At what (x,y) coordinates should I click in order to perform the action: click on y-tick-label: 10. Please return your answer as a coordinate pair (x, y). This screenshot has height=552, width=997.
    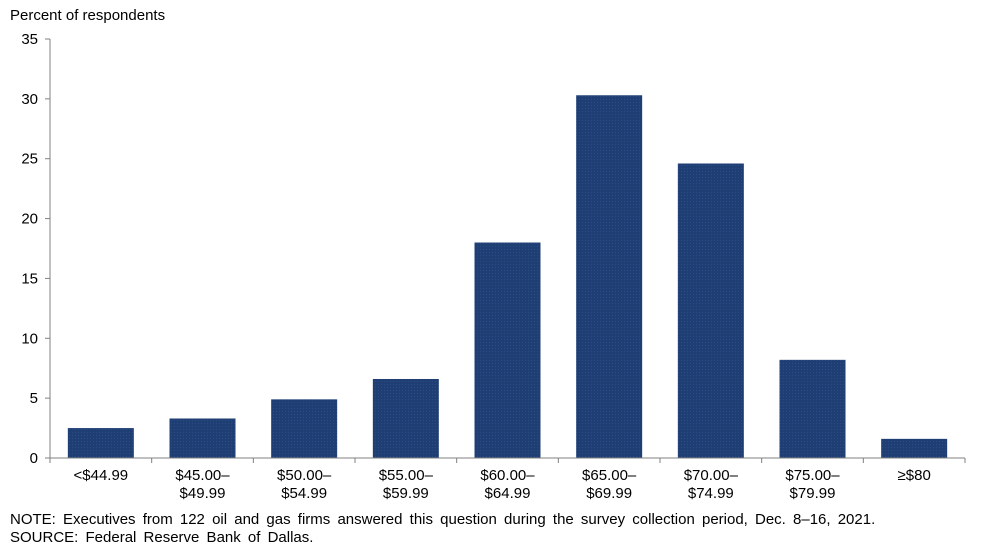
    Looking at the image, I should click on (29, 338).